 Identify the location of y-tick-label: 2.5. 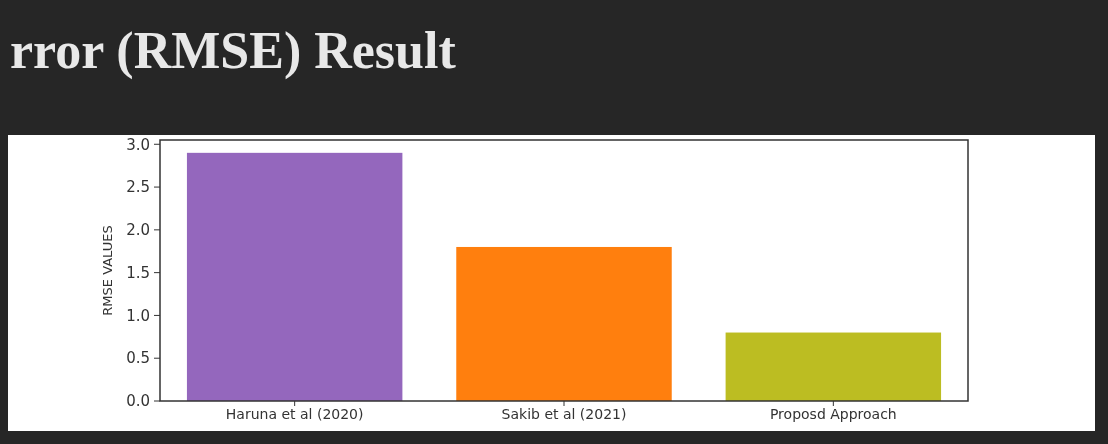
(138, 187).